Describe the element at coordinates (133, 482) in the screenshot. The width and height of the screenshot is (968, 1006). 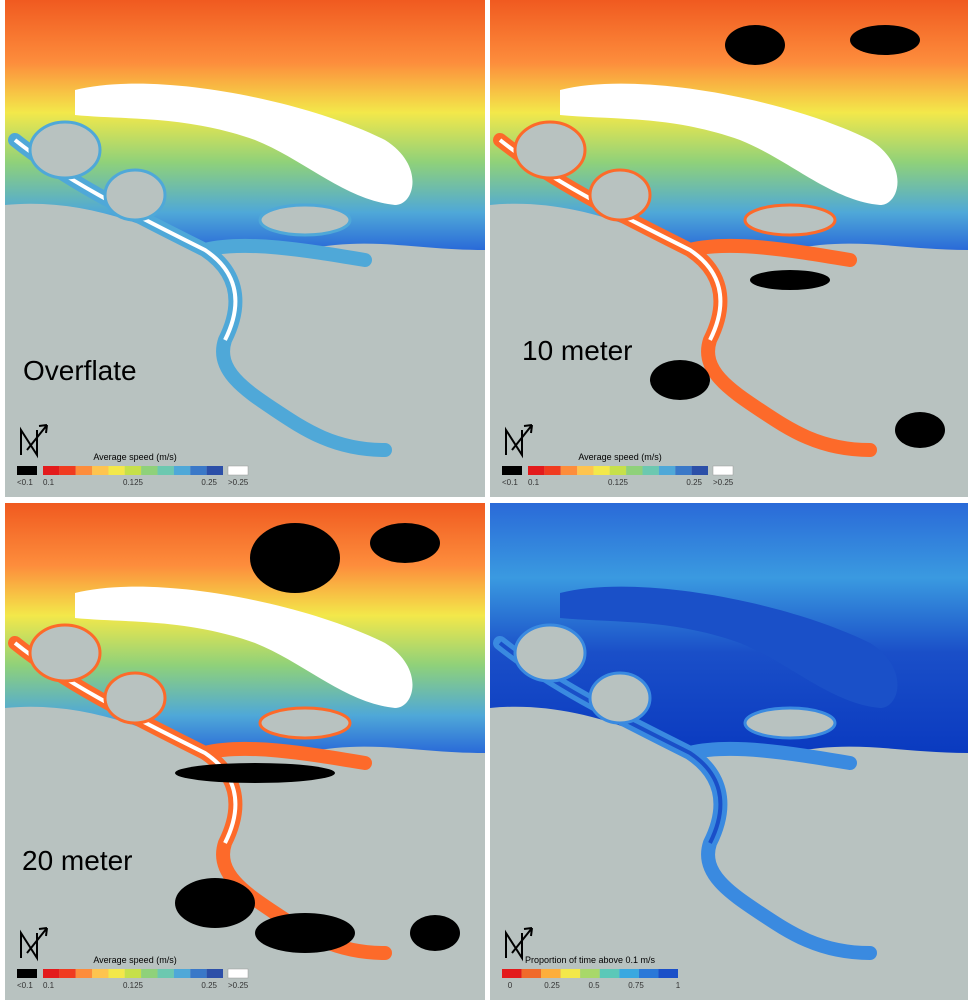
I see `legend-label: 0.125` at that location.